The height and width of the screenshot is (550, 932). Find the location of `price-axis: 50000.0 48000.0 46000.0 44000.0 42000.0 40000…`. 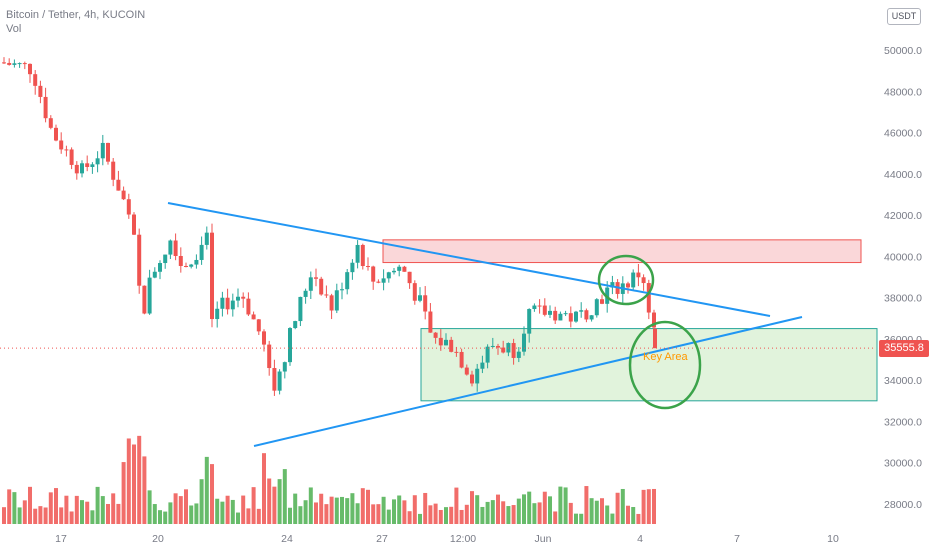

price-axis: 50000.0 48000.0 46000.0 44000.0 42000.0 40000… is located at coordinates (903, 278).